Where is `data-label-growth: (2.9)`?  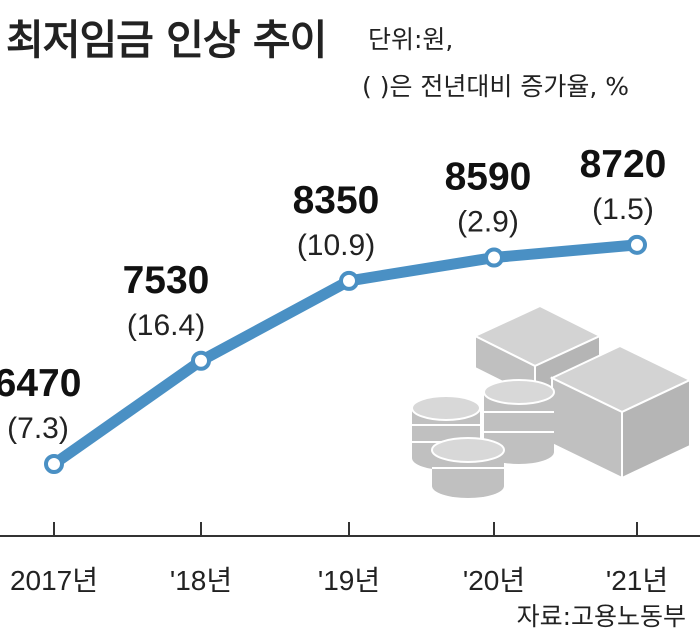 data-label-growth: (2.9) is located at coordinates (488, 222).